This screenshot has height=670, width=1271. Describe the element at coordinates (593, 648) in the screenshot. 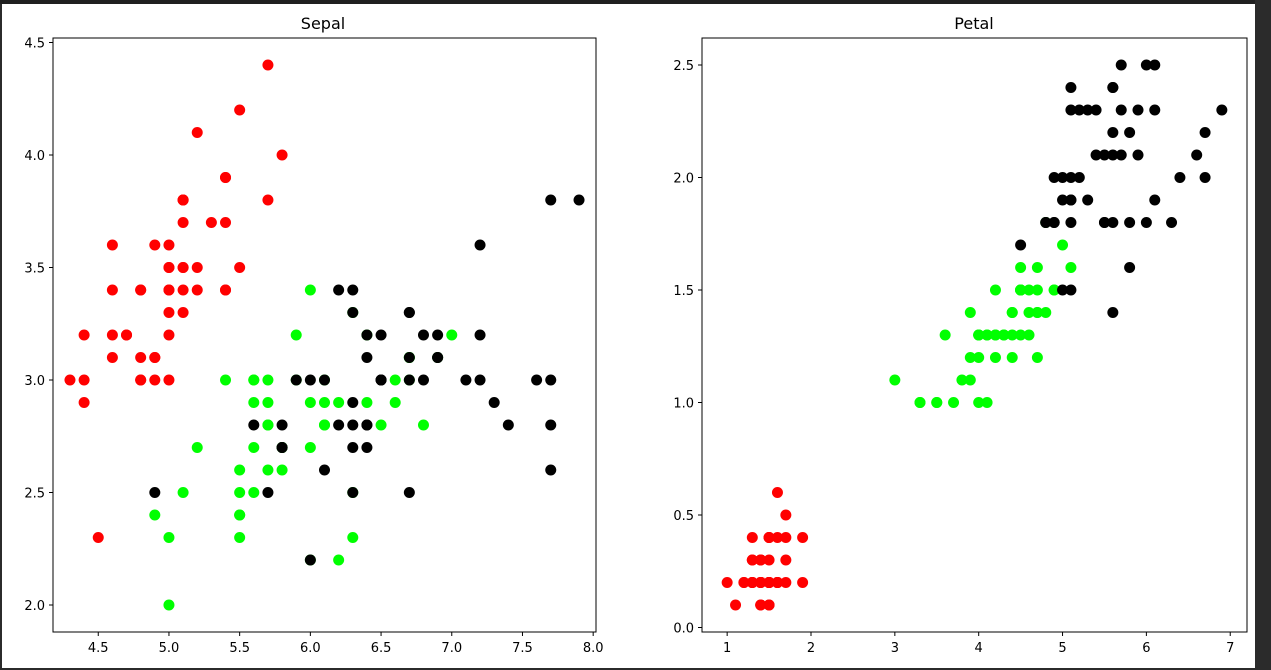

I see `sepal-x-tick-label: 8.0` at that location.